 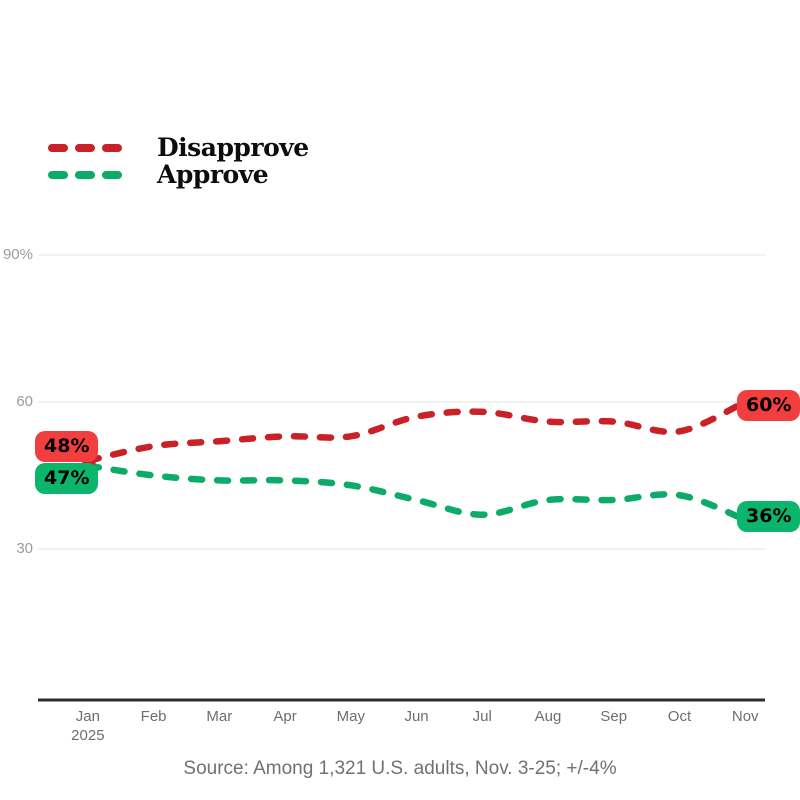 What do you see at coordinates (233, 147) in the screenshot?
I see `legend-label-disapprove: Disapprove` at bounding box center [233, 147].